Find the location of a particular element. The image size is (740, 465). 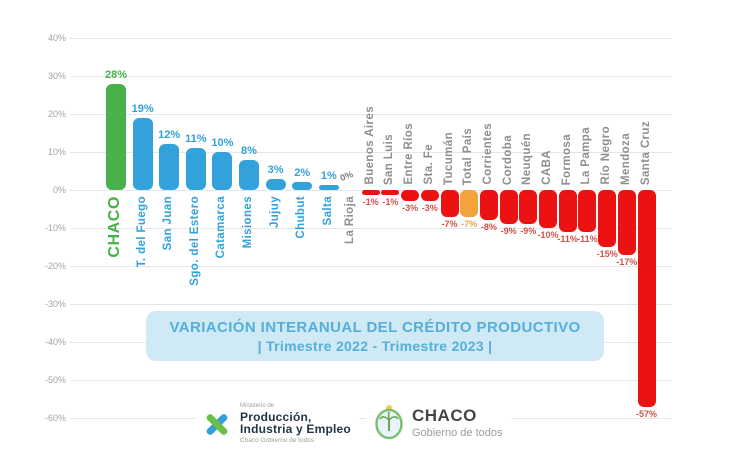

y-axis-tick-label-10: 10% is located at coordinates (56, 151).